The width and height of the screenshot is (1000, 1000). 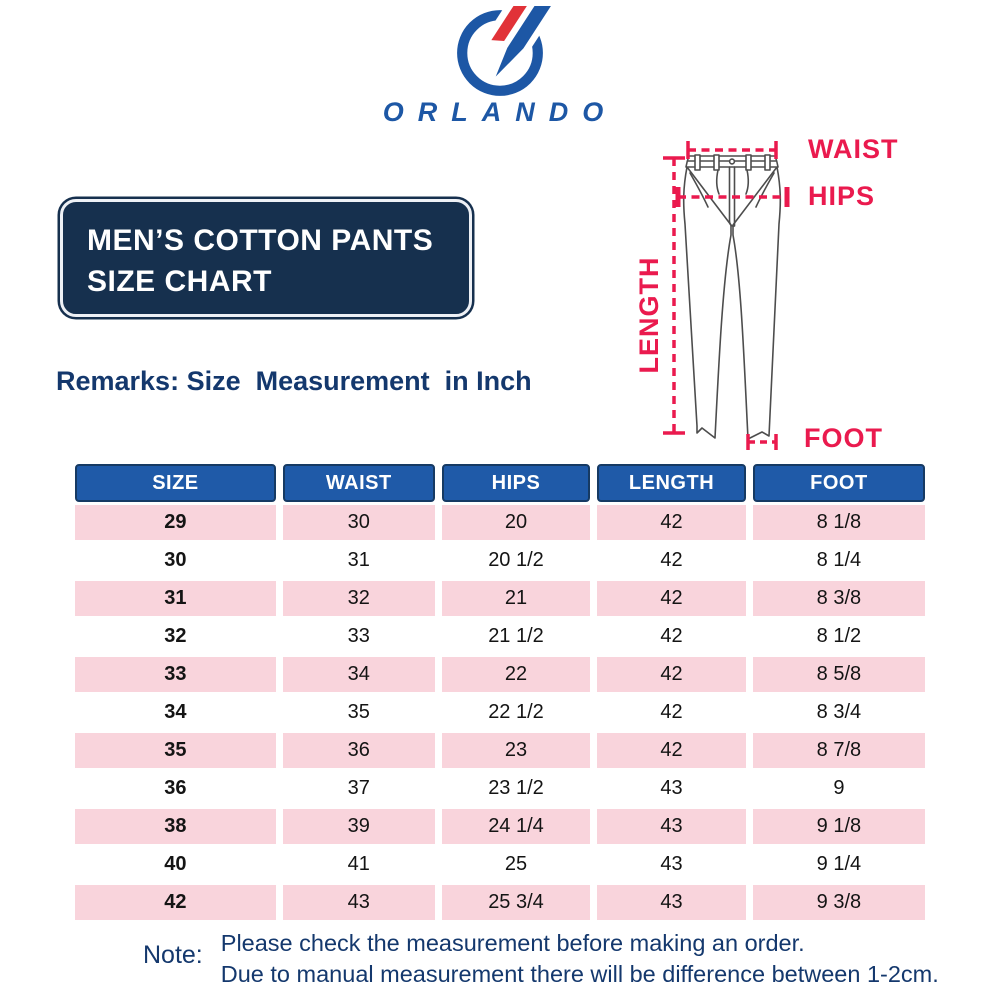 What do you see at coordinates (838, 522) in the screenshot?
I see `value-cell: 8 1/8` at bounding box center [838, 522].